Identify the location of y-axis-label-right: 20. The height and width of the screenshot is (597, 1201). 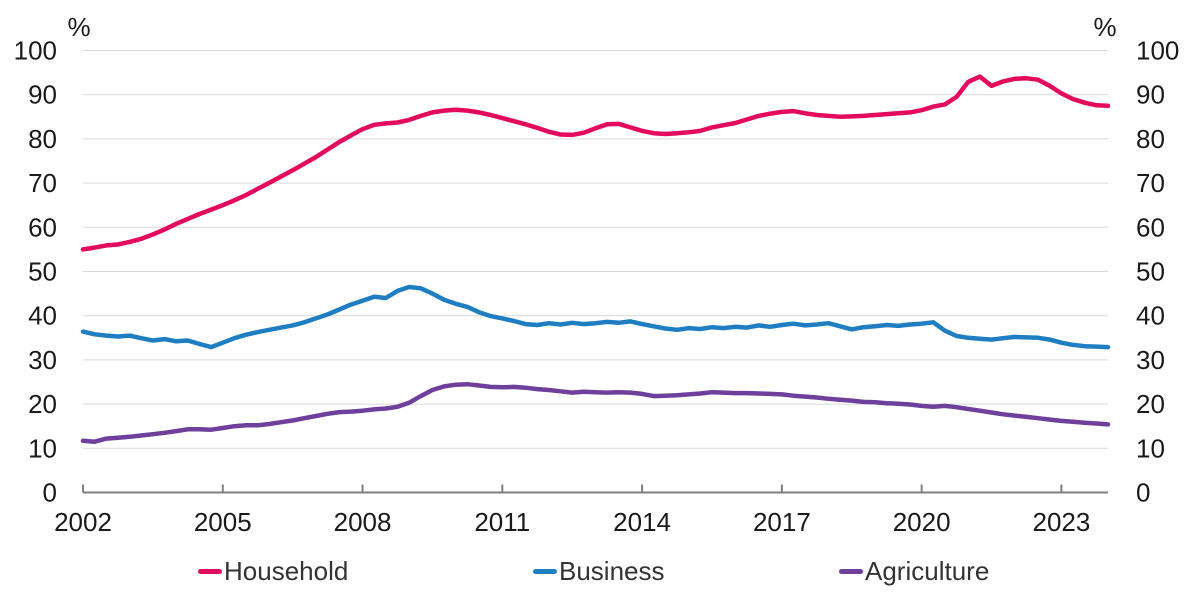
(1150, 404).